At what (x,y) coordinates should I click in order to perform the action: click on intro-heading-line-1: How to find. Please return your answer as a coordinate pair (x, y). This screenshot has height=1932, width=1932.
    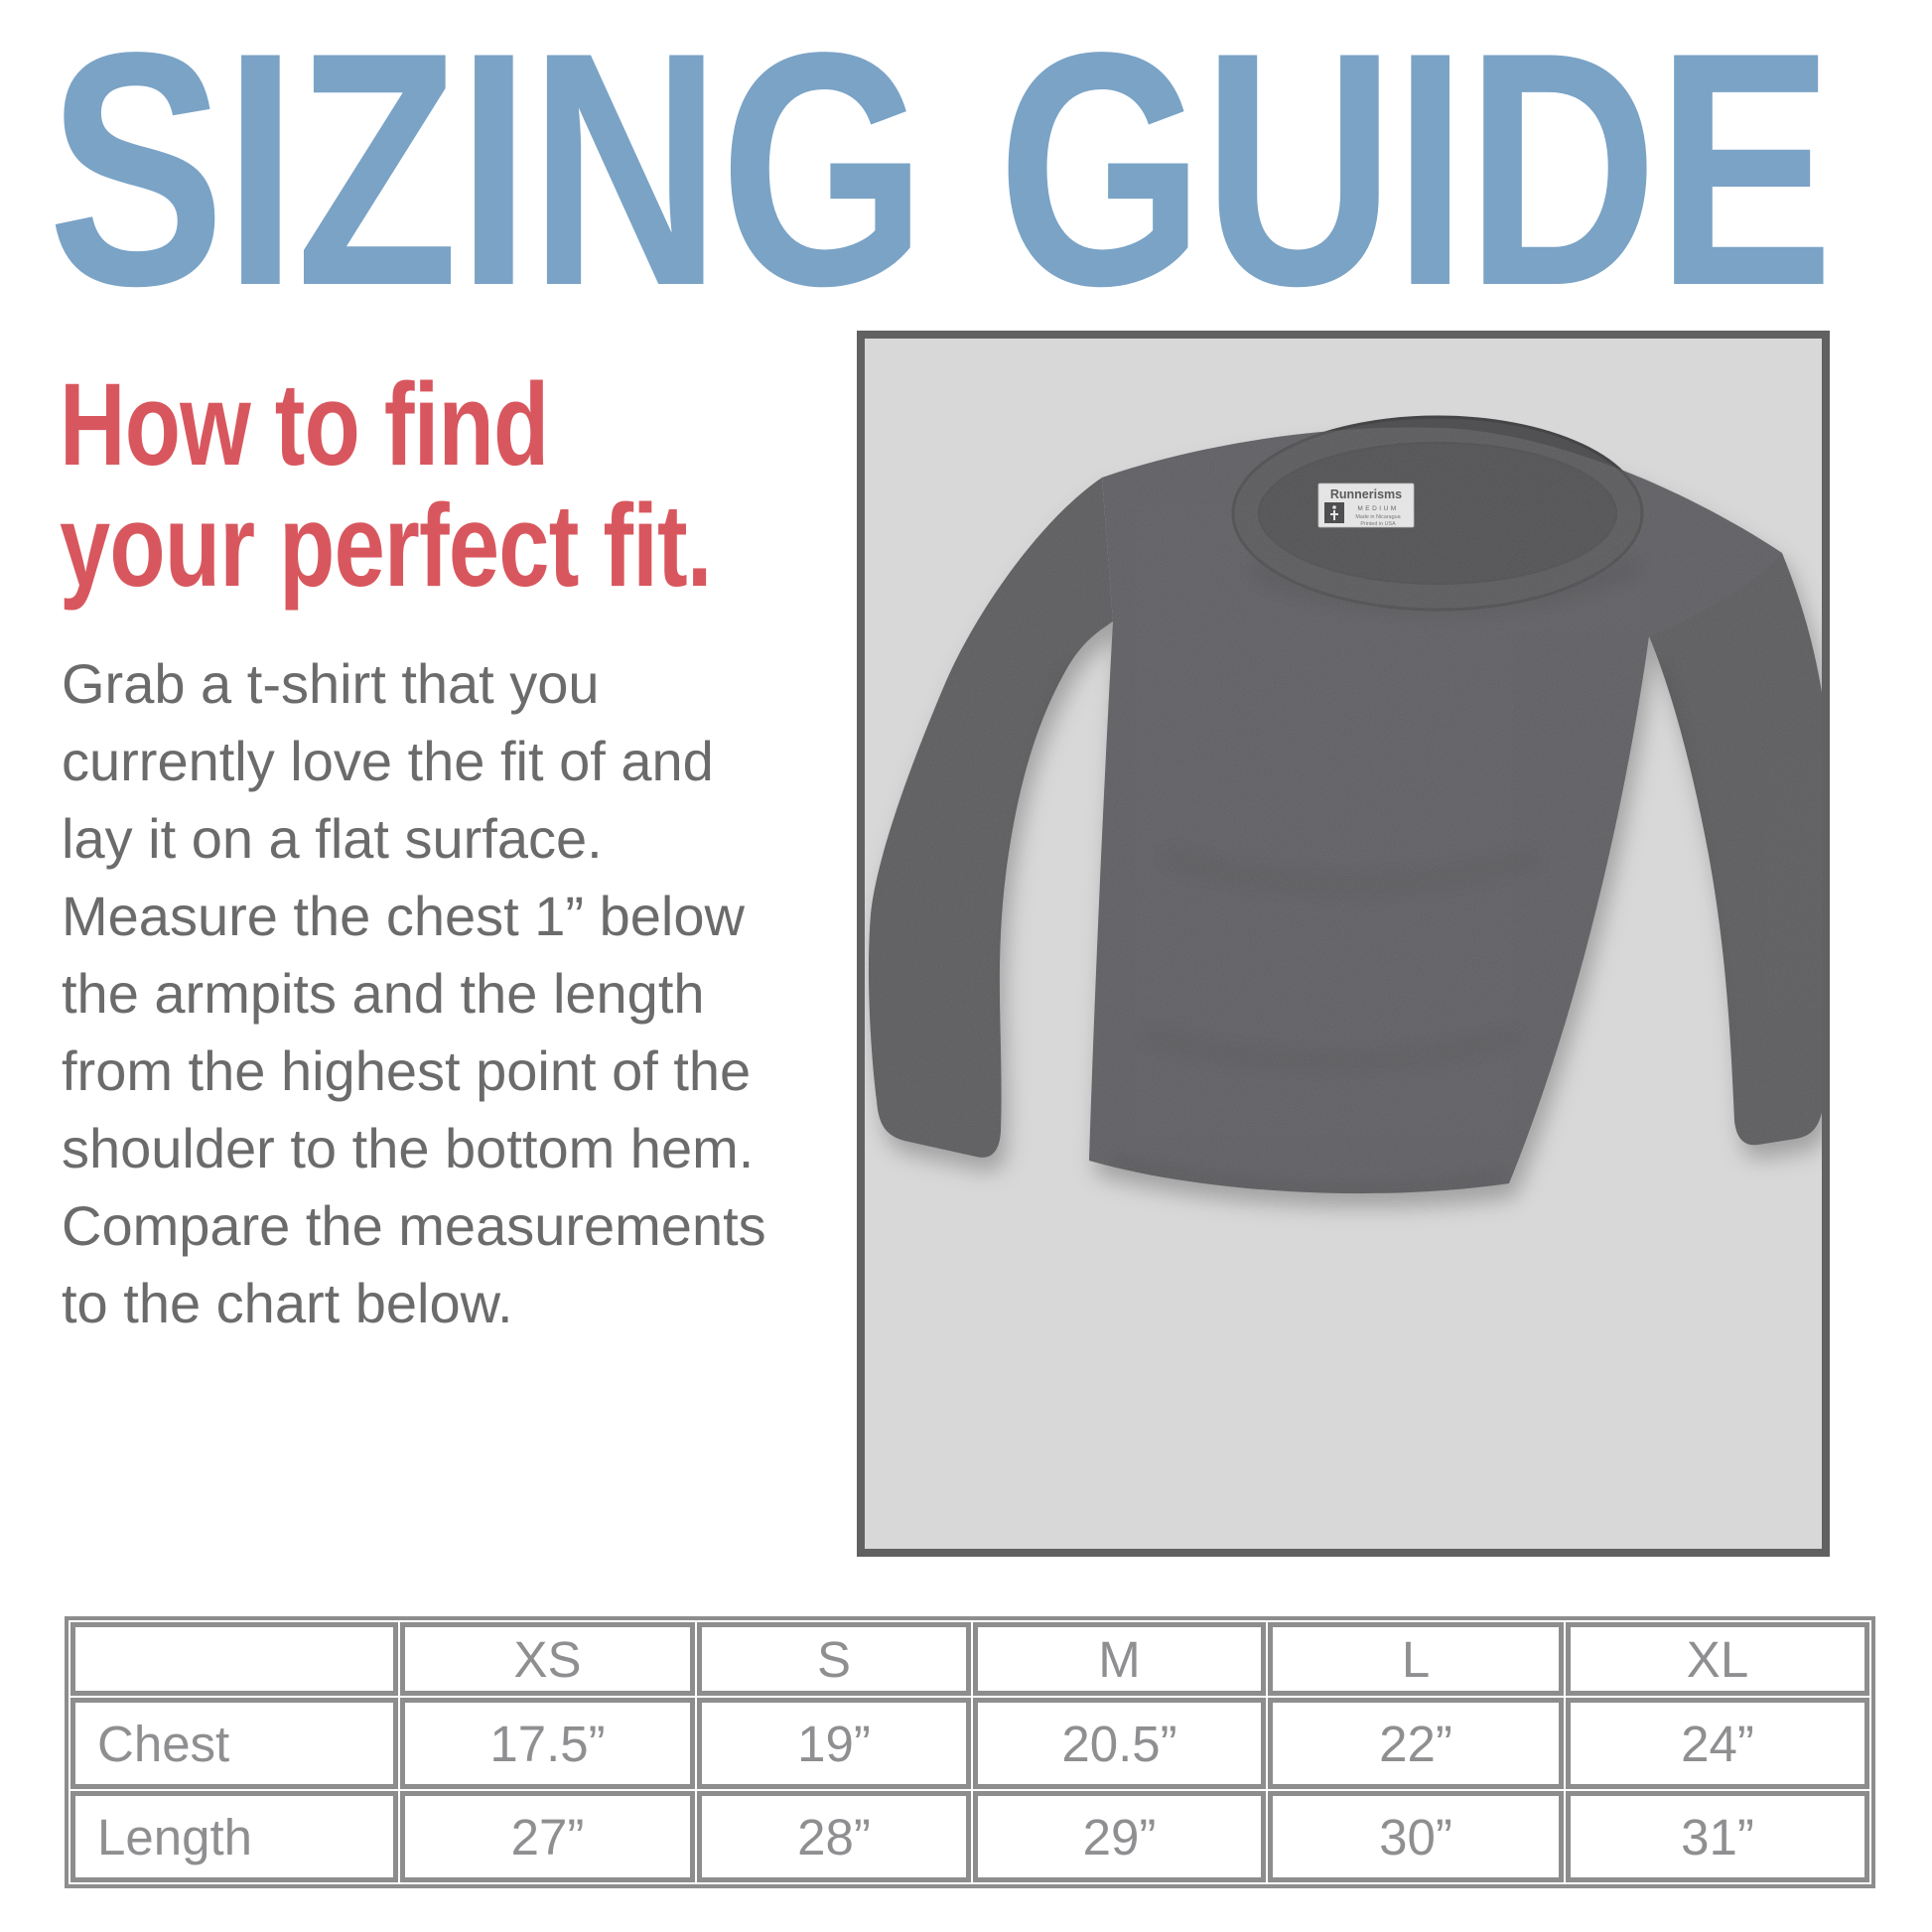
    Looking at the image, I should click on (304, 425).